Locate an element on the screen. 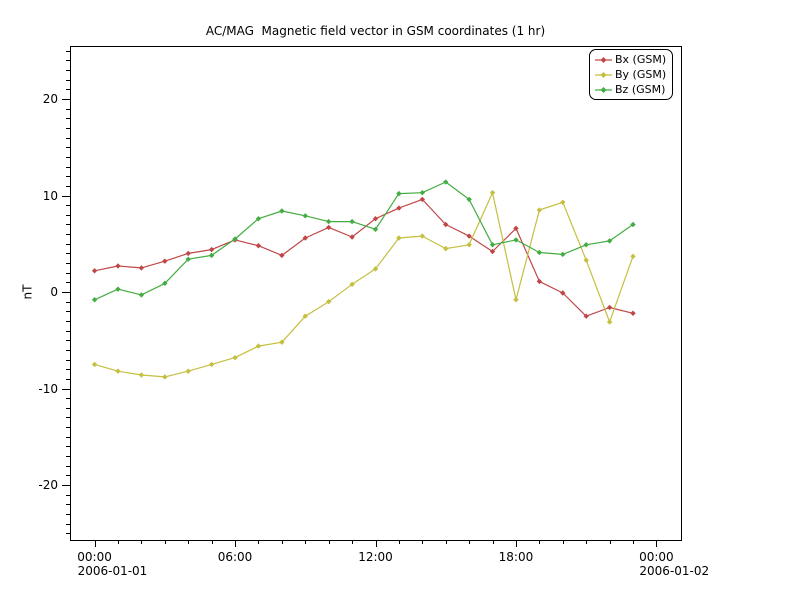  y-tick-label: -10 is located at coordinates (48, 388).